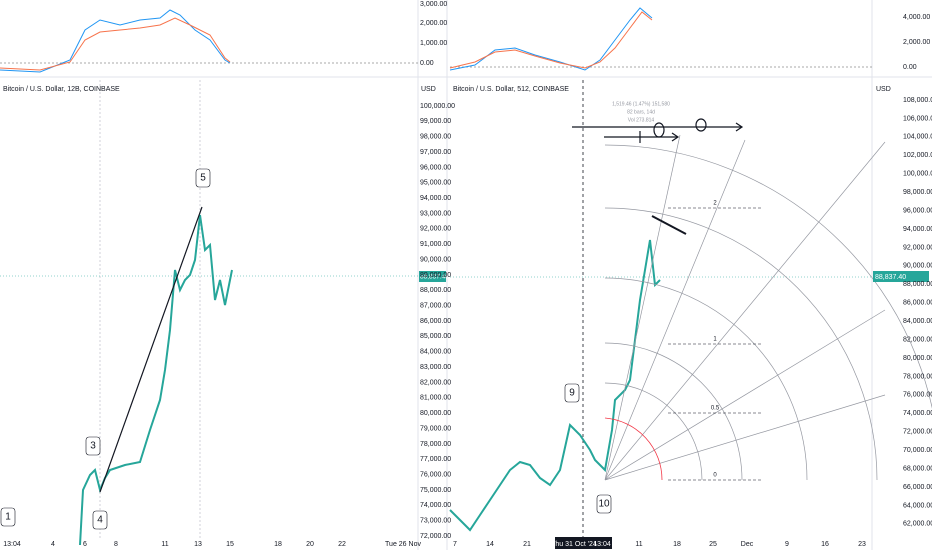  I want to click on symbol-header: Bitcoin / U.S. Dollar, 512, COINBASE, so click(511, 89).